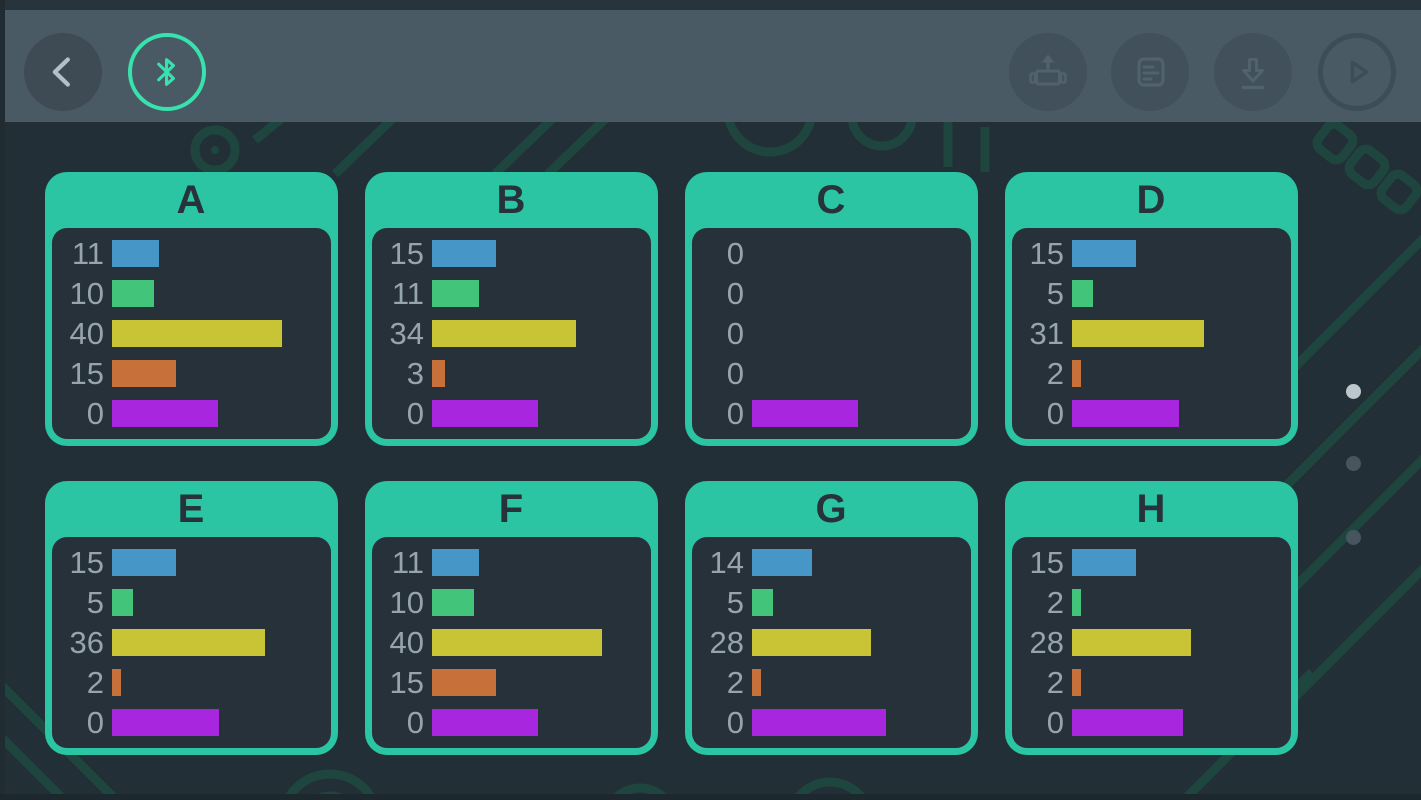 This screenshot has height=800, width=1421. Describe the element at coordinates (1151, 199) in the screenshot. I see `card-title: D` at that location.